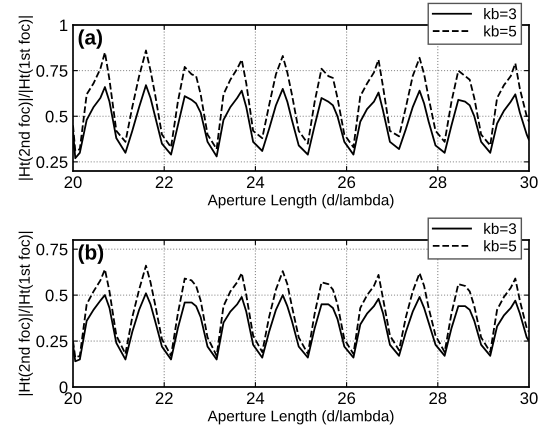  I want to click on annotation: (a), so click(90, 39).